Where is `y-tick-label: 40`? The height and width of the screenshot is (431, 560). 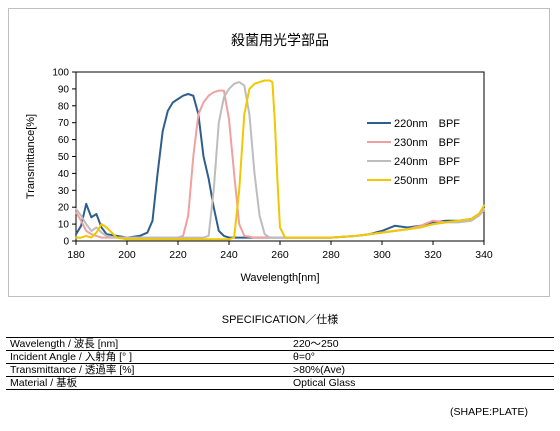 y-tick-label: 40 is located at coordinates (64, 174).